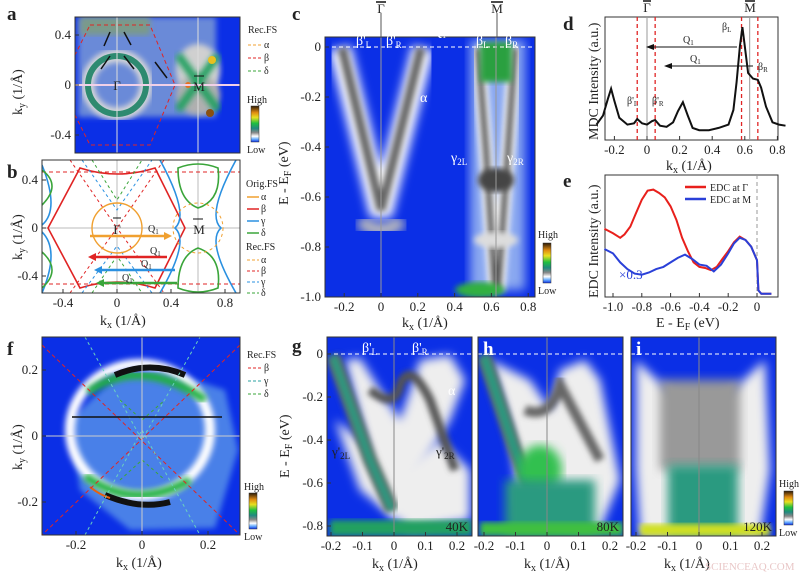 Image resolution: width=800 pixels, height=573 pixels. What do you see at coordinates (19, 447) in the screenshot?
I see `y-axis-label-f: ky (1/Å)` at bounding box center [19, 447].